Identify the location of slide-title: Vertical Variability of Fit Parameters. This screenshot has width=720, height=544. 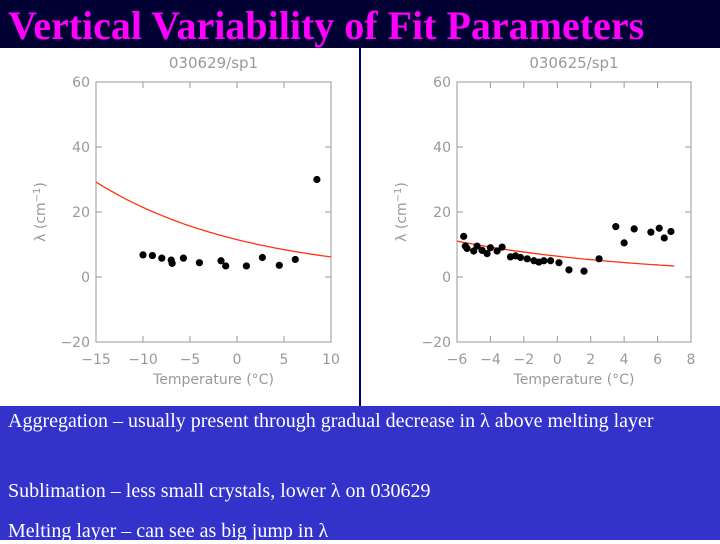
(326, 25).